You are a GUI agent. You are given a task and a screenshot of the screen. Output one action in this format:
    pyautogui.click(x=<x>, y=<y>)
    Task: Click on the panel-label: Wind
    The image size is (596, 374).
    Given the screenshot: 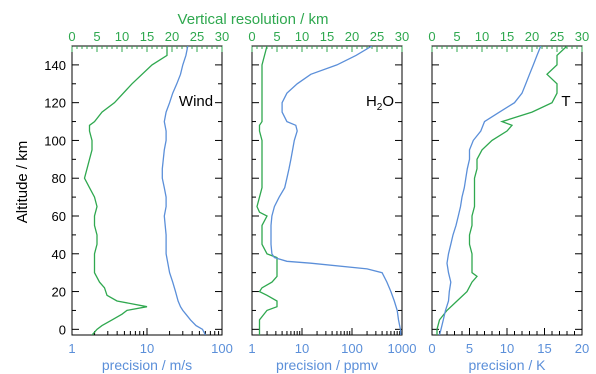 What is the action you would take?
    pyautogui.click(x=196, y=101)
    